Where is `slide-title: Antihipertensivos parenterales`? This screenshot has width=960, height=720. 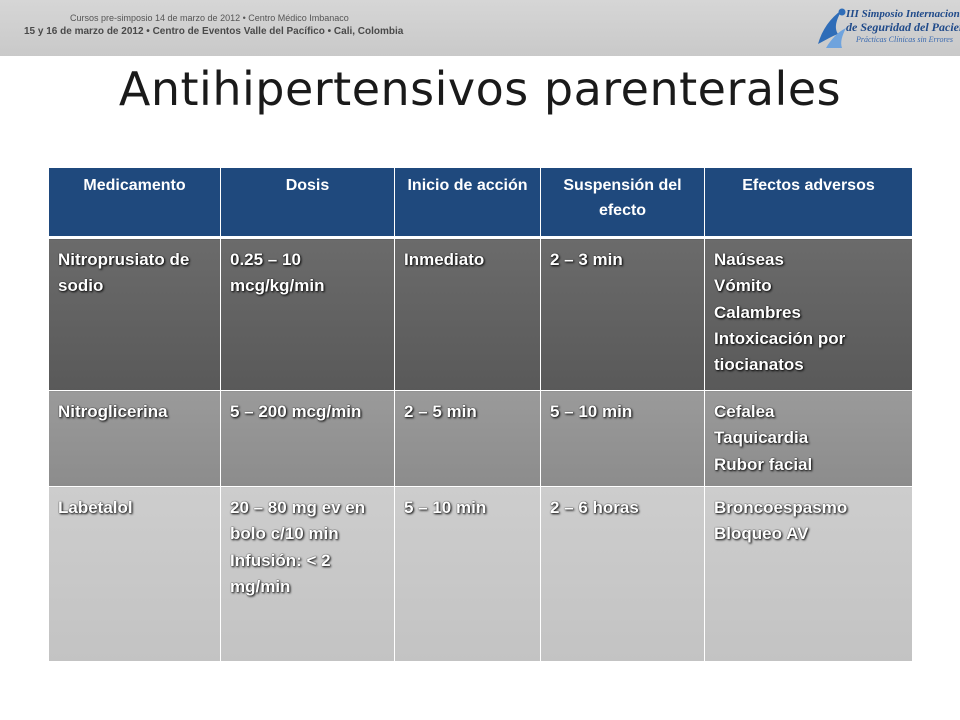 slide-title: Antihipertensivos parenterales is located at coordinates (480, 89).